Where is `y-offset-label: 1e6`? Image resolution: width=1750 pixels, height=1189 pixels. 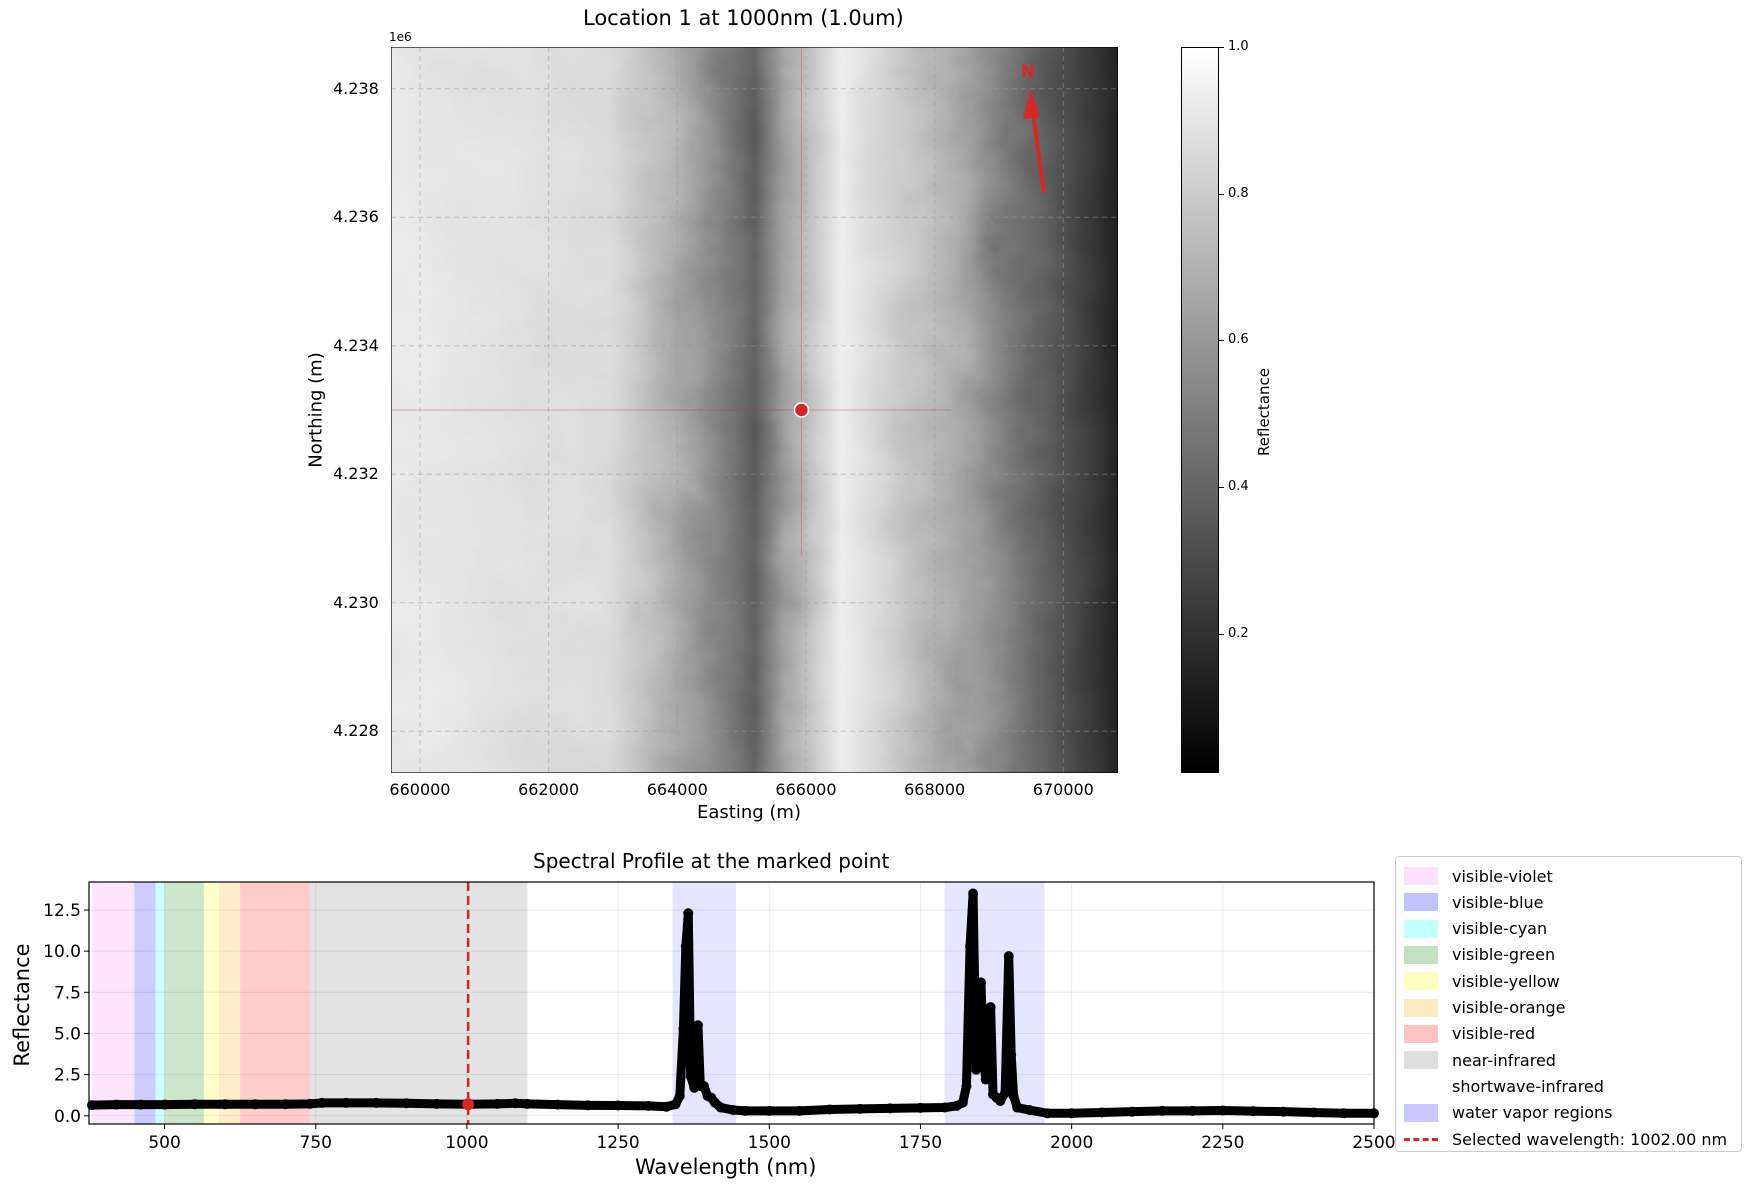 y-offset-label: 1e6 is located at coordinates (400, 37).